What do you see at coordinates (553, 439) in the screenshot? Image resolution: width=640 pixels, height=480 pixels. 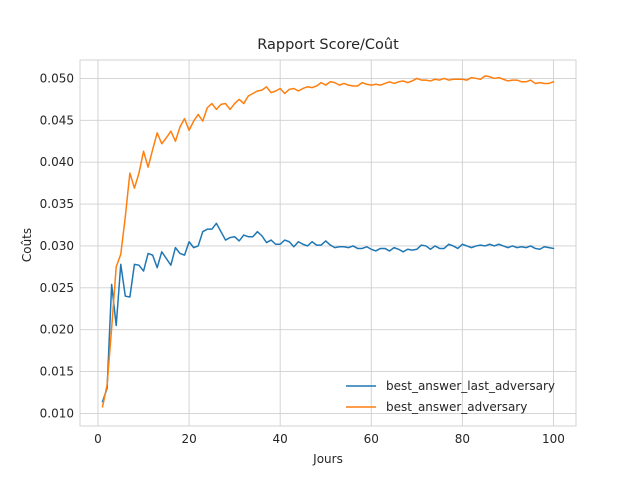 I see `x-tick-label: 100` at bounding box center [553, 439].